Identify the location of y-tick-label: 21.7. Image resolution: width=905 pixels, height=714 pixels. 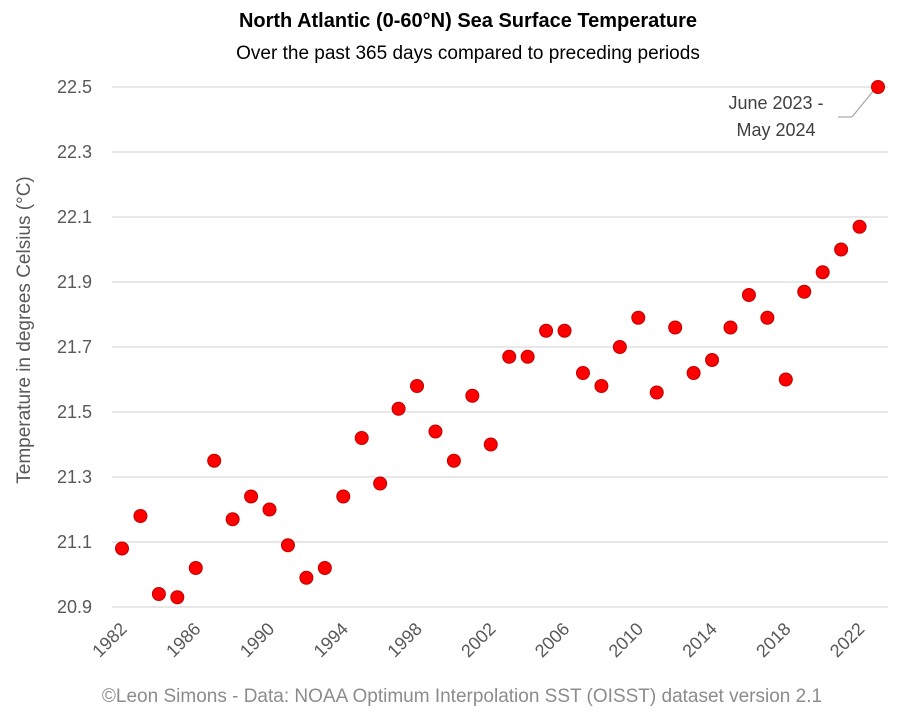
(74, 347).